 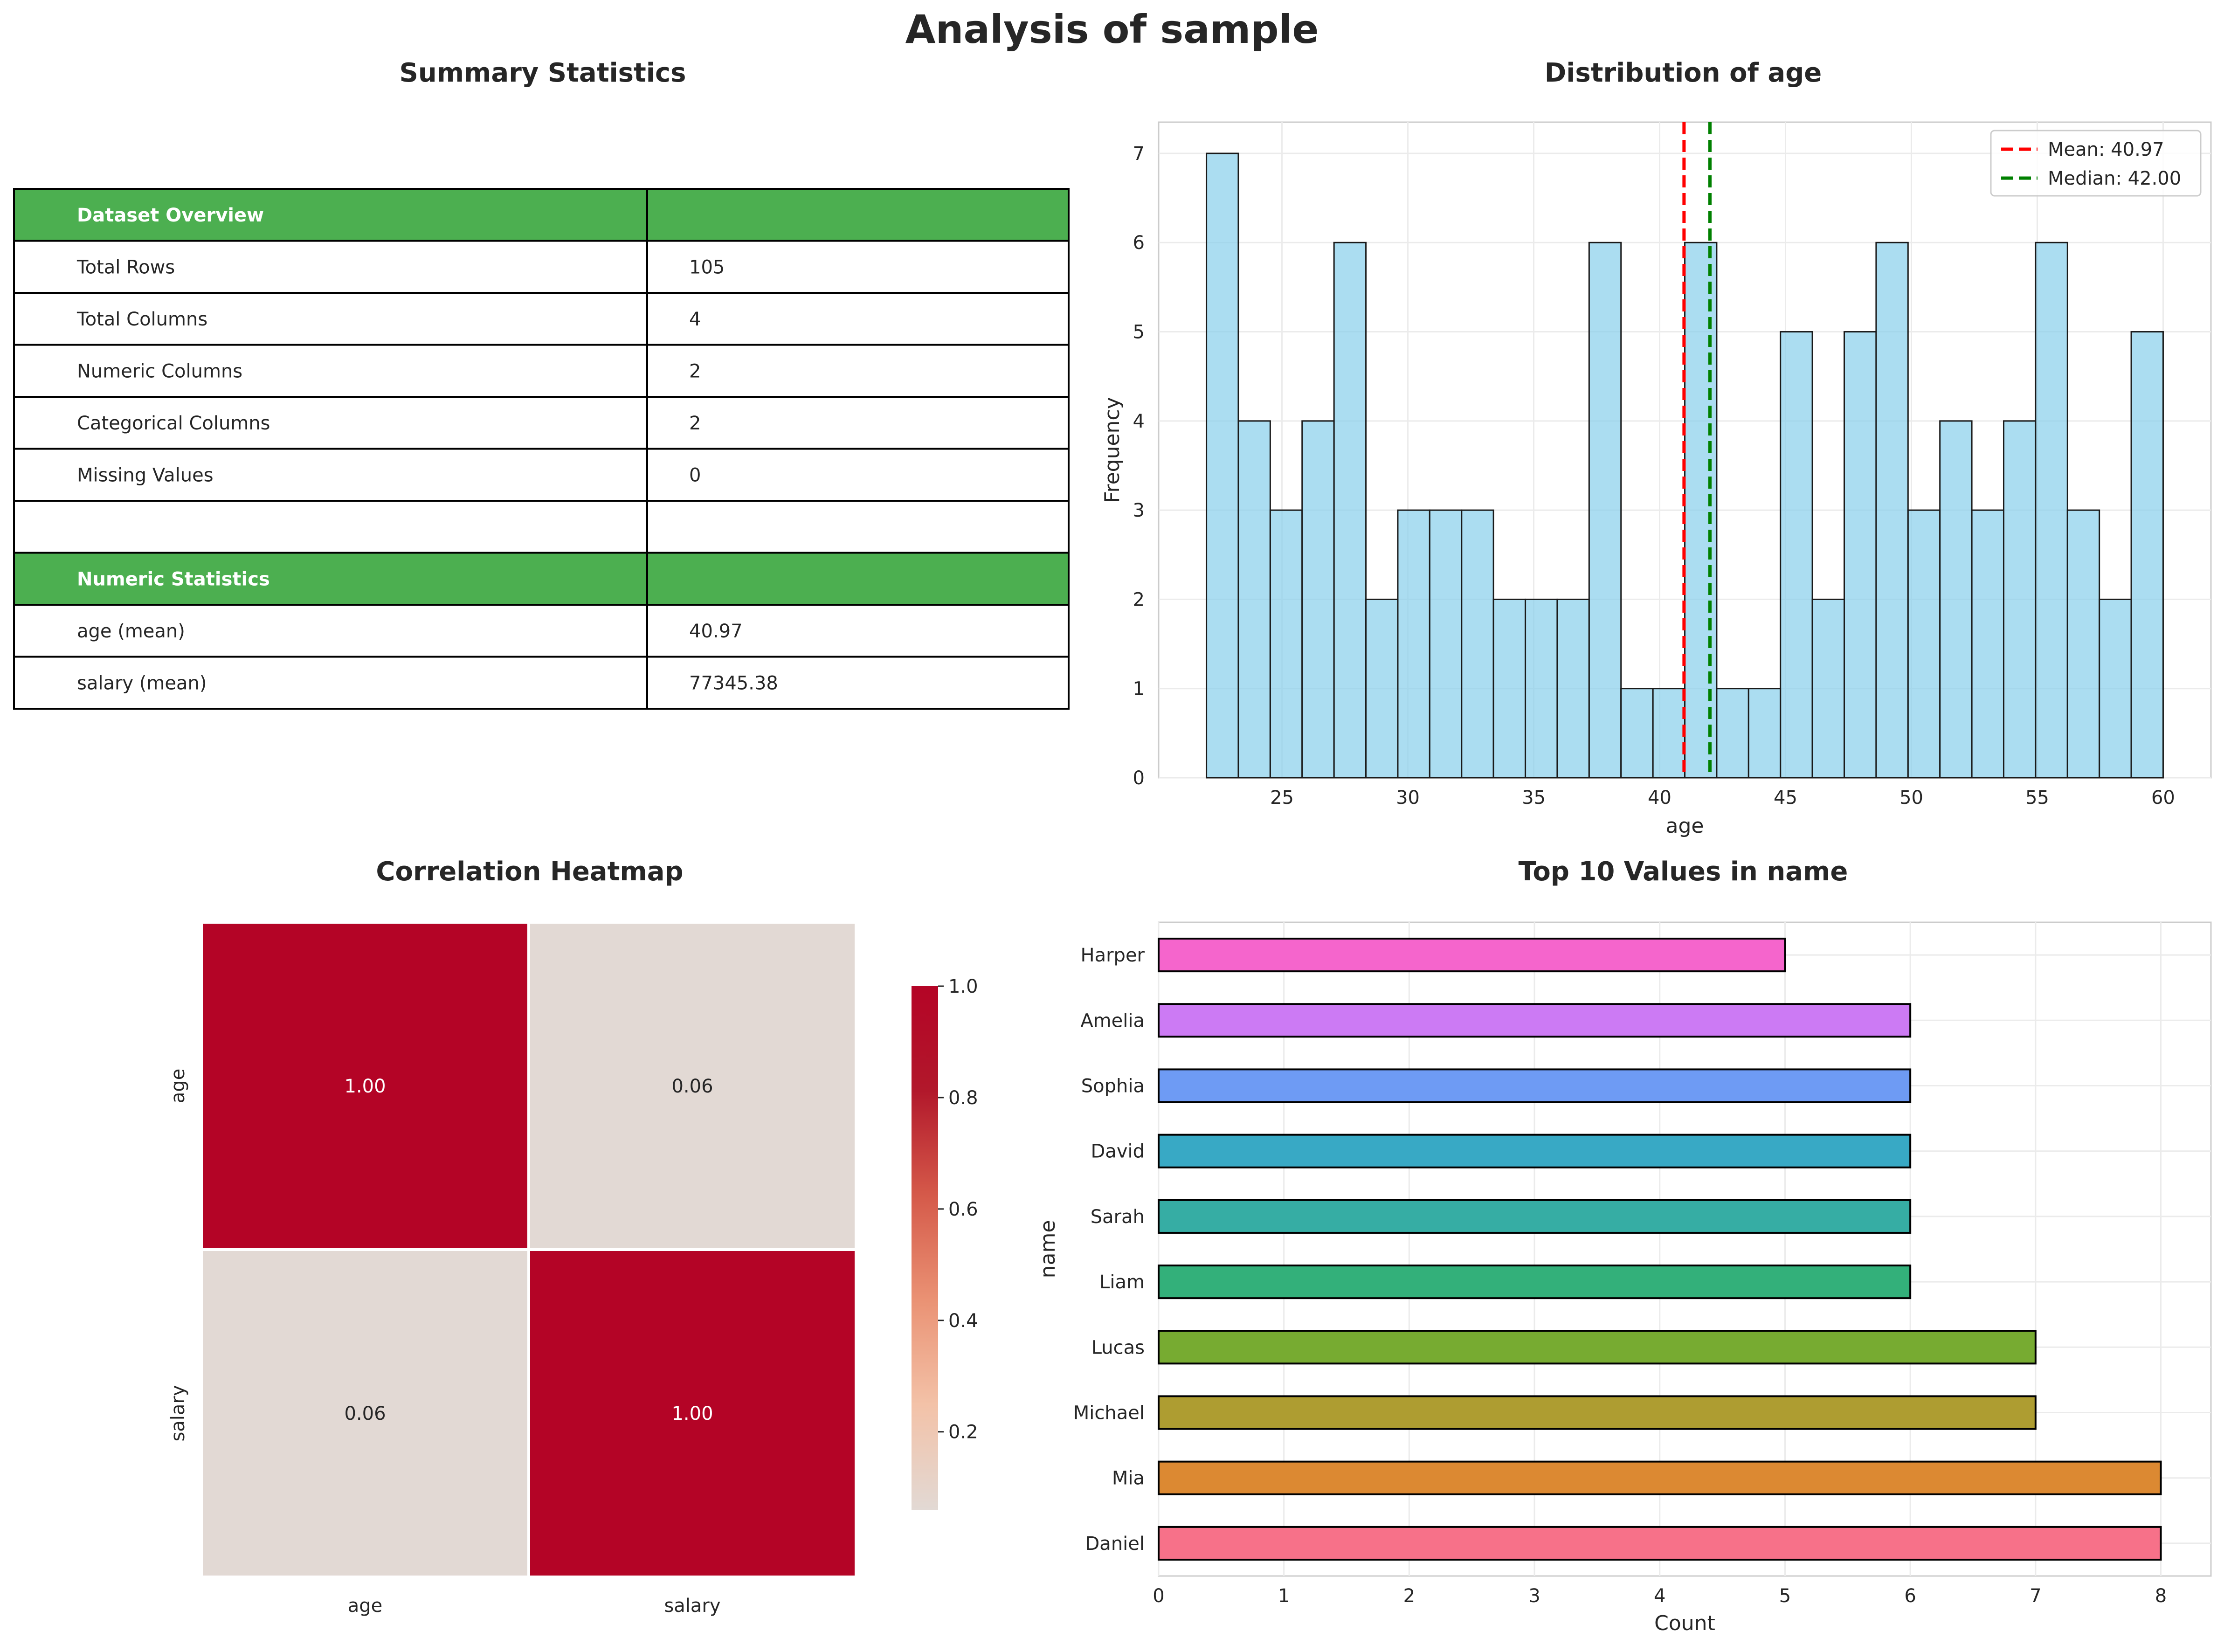 I want to click on legend-label: Mean: 40.97, so click(x=2106, y=149).